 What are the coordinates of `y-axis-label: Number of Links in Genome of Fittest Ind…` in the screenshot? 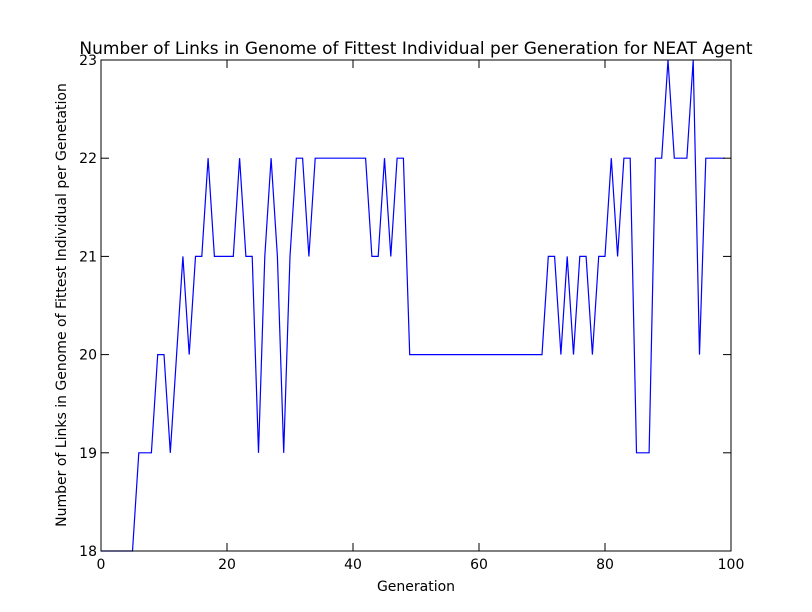 It's located at (62, 305).